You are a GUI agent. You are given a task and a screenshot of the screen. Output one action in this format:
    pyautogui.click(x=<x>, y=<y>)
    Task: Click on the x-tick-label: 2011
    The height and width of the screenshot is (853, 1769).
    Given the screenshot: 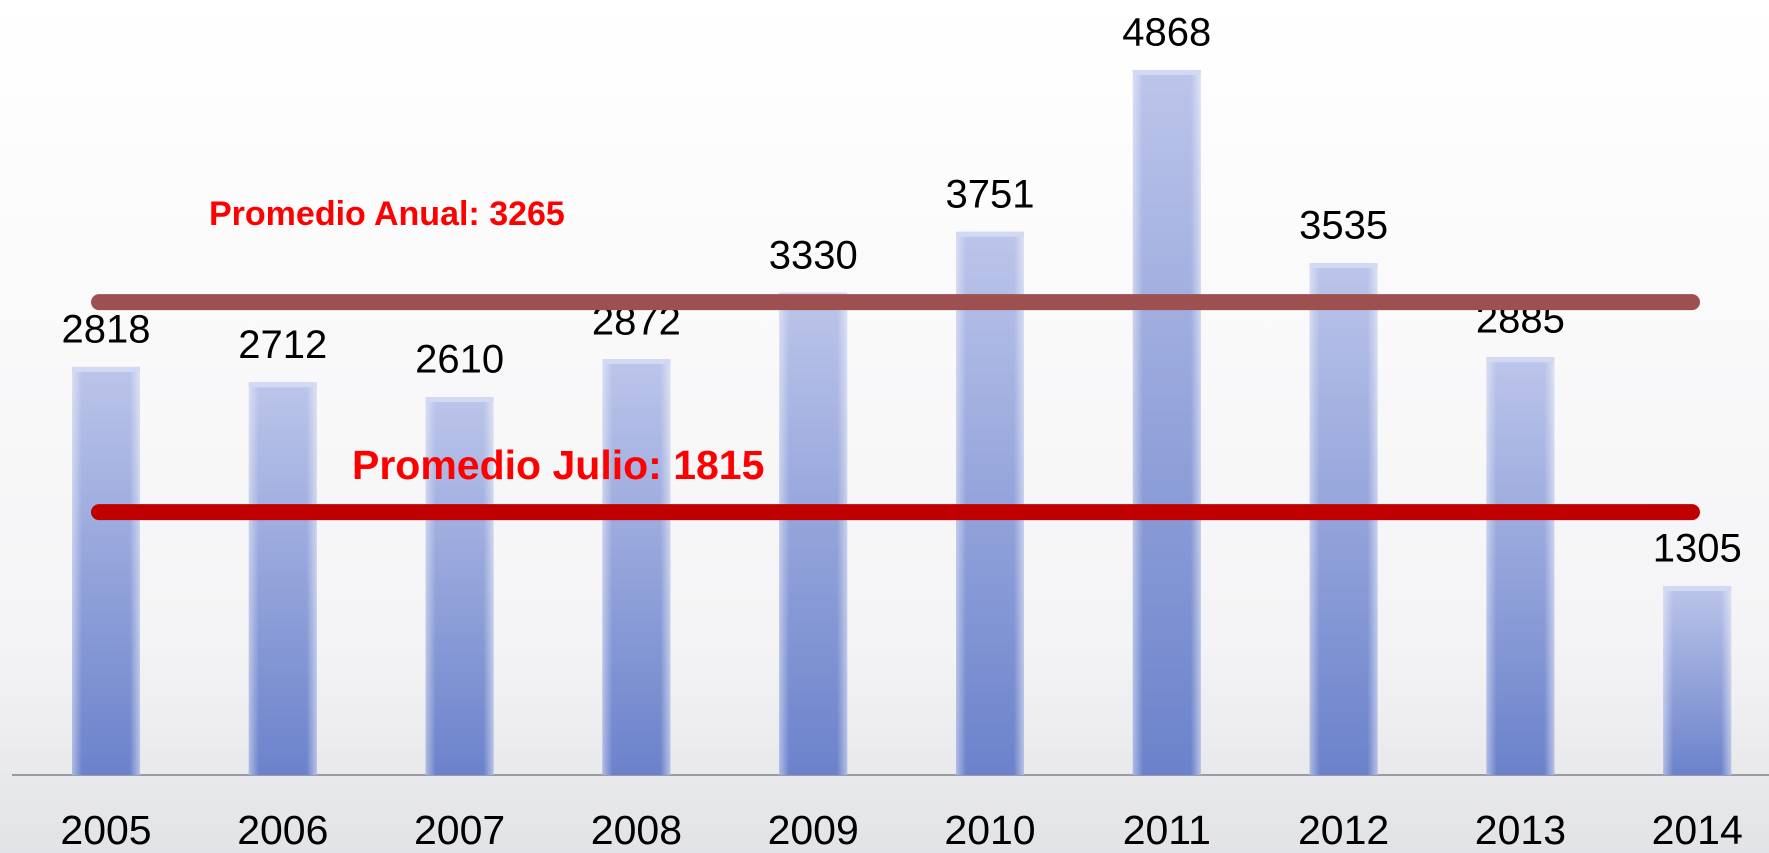 What is the action you would take?
    pyautogui.click(x=1167, y=830)
    